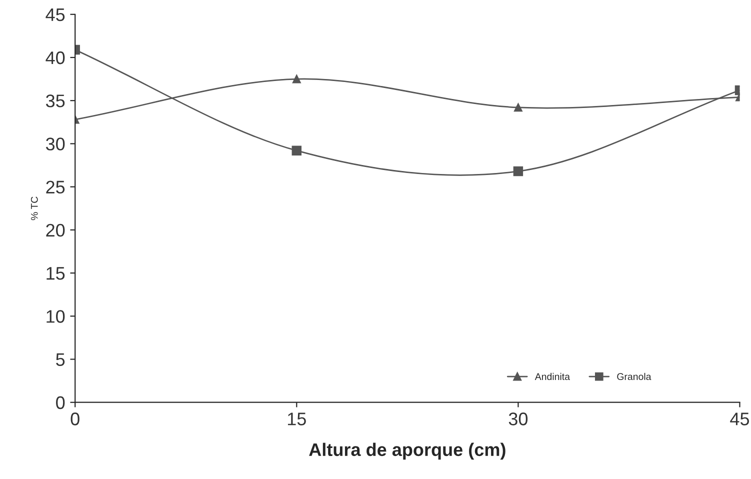  I want to click on x-tick-label: 15, so click(297, 419).